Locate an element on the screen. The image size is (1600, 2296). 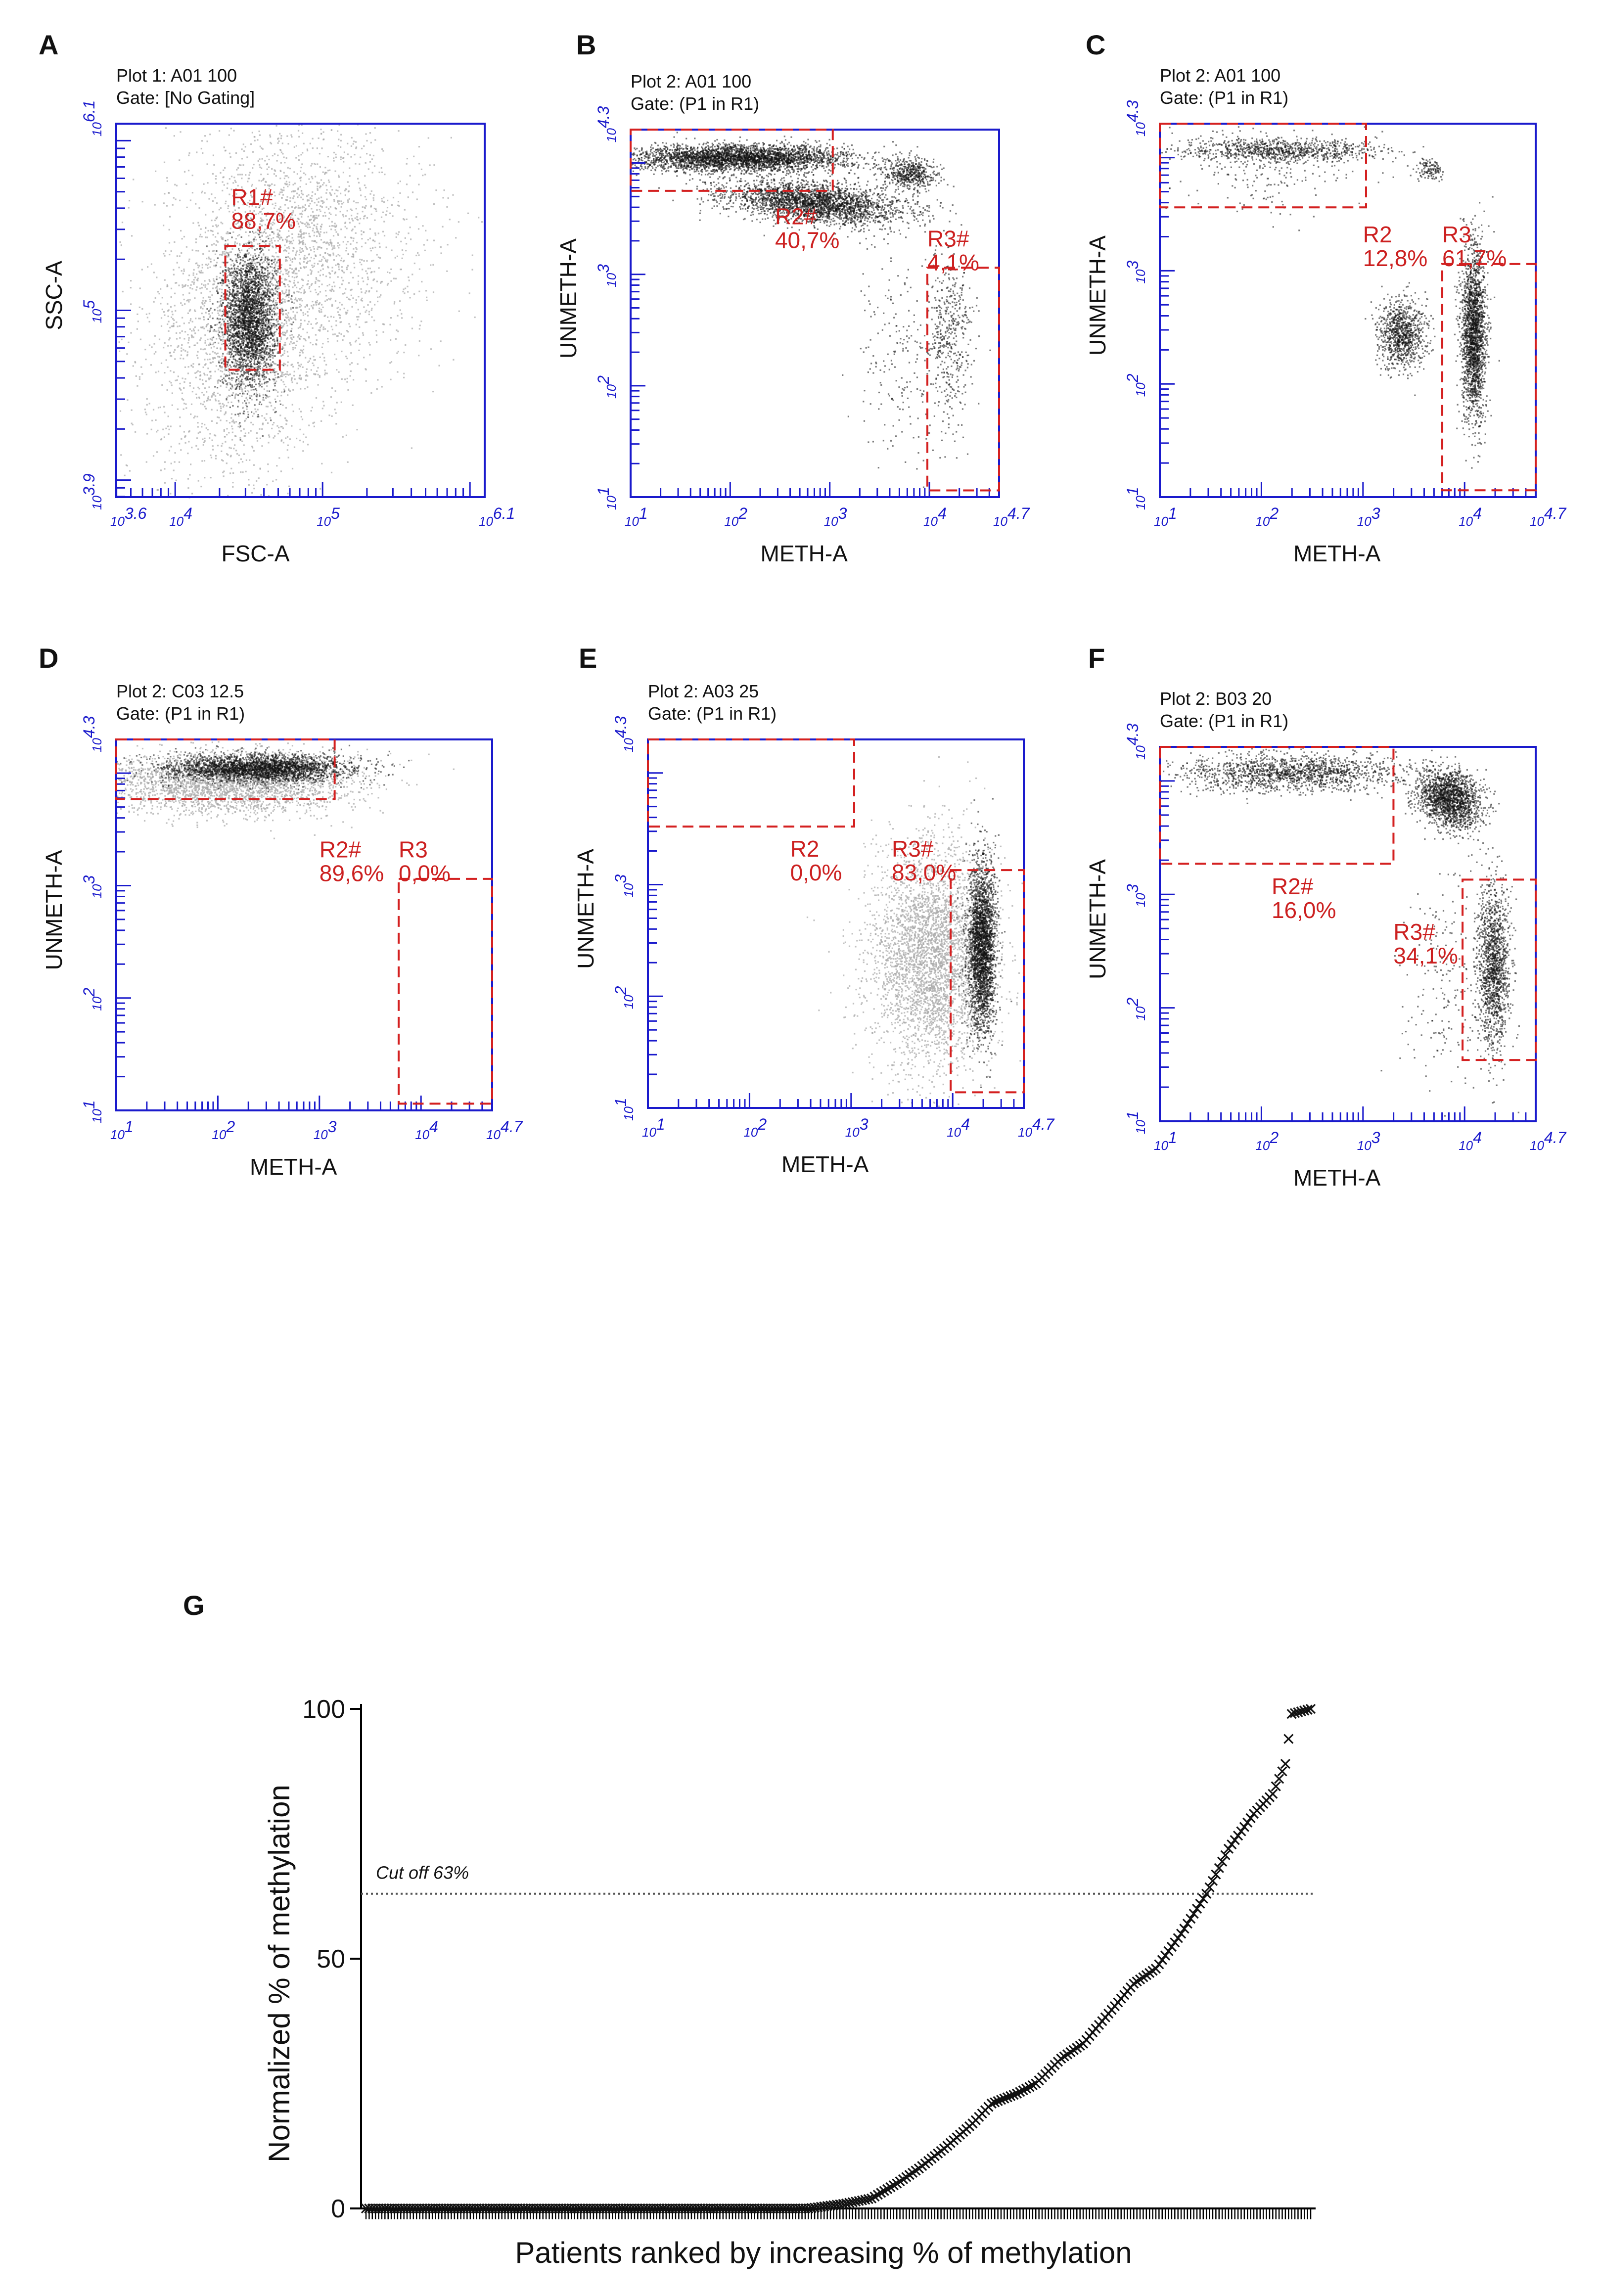
plot-header: Plot 1: A01 100 is located at coordinates (177, 75).